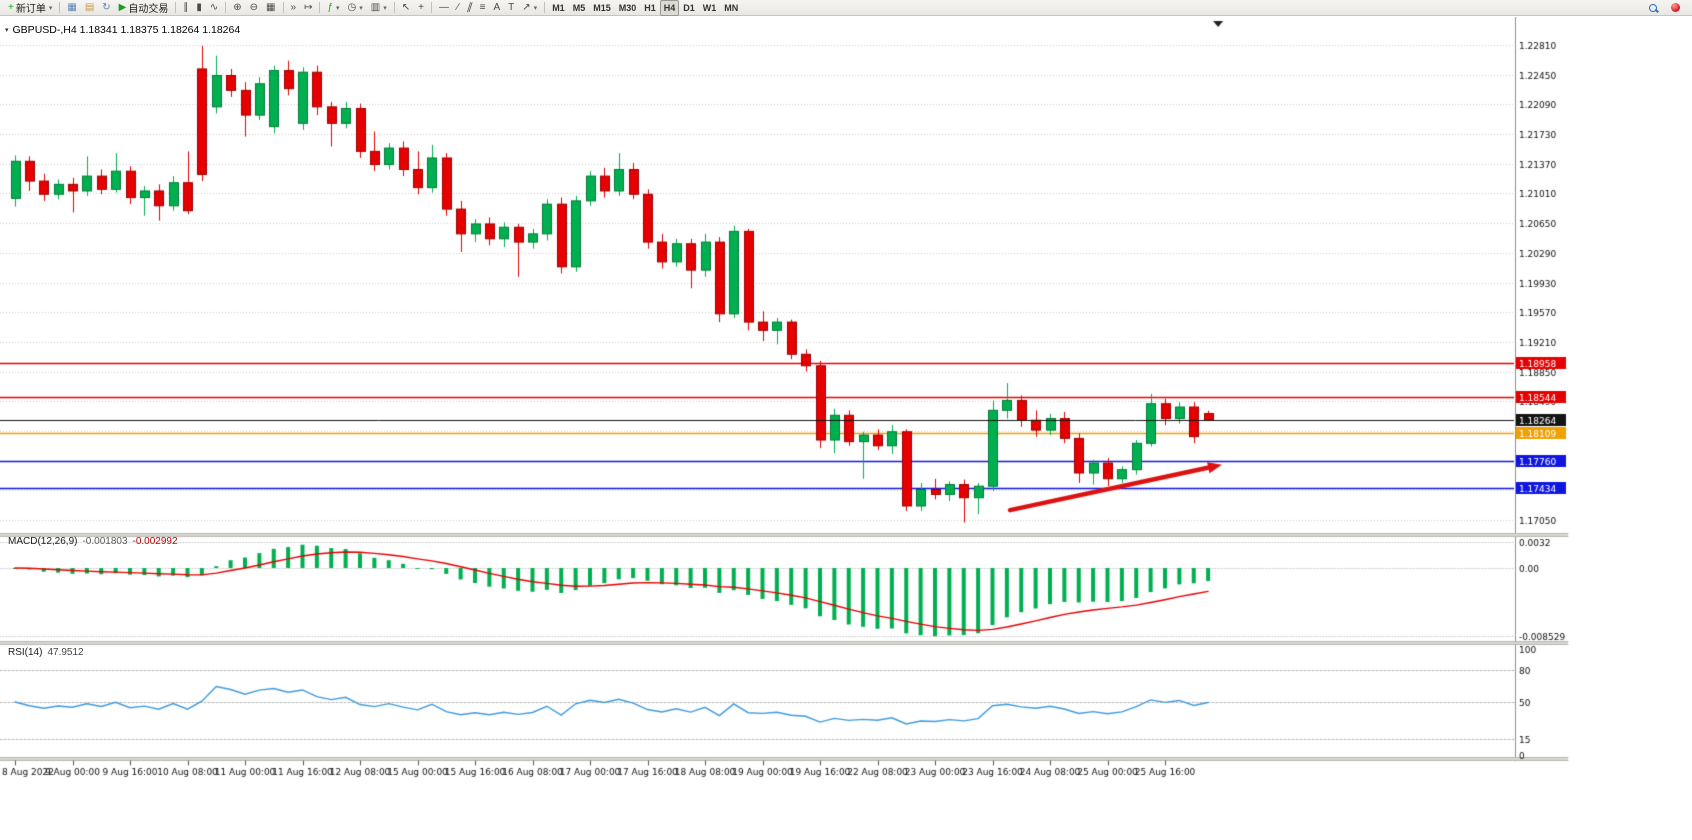 This screenshot has width=1692, height=840. I want to click on label-tool-button: T, so click(511, 8).